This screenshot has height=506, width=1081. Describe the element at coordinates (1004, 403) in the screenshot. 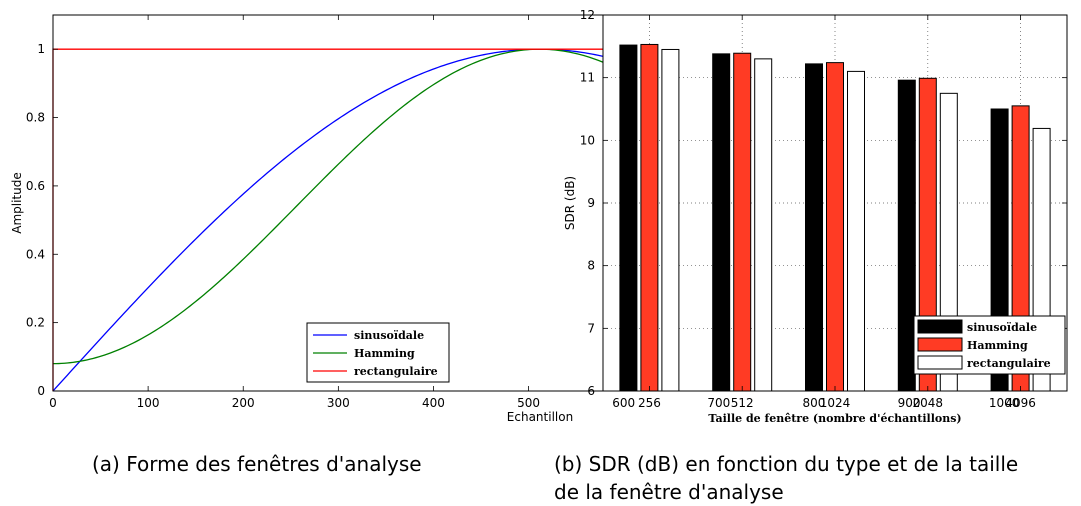

I see `chart-a-xtick-label: 1000` at that location.